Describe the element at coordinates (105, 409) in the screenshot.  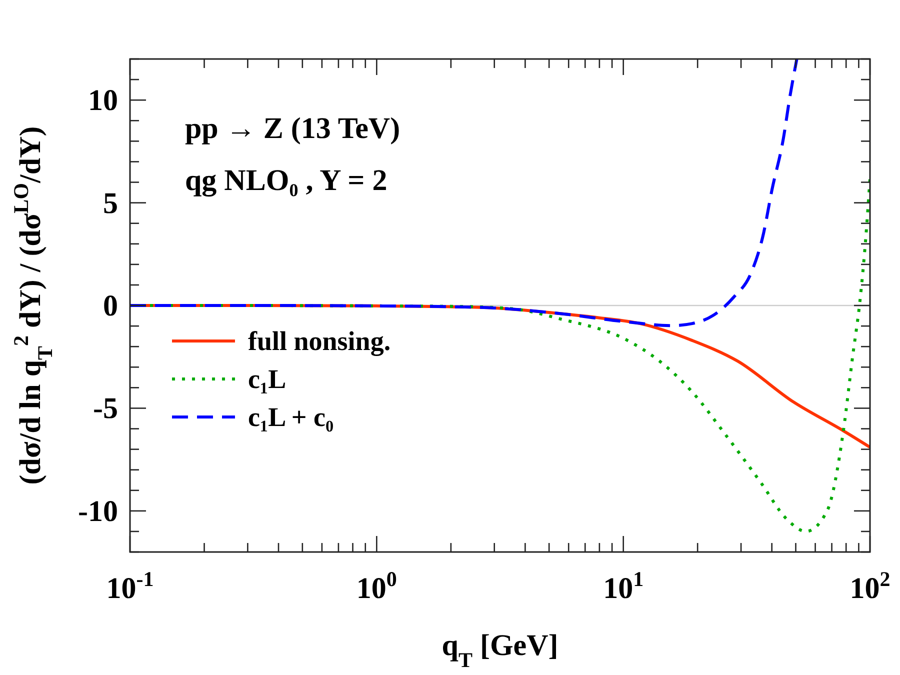
I see `y-tick-label: -5` at that location.